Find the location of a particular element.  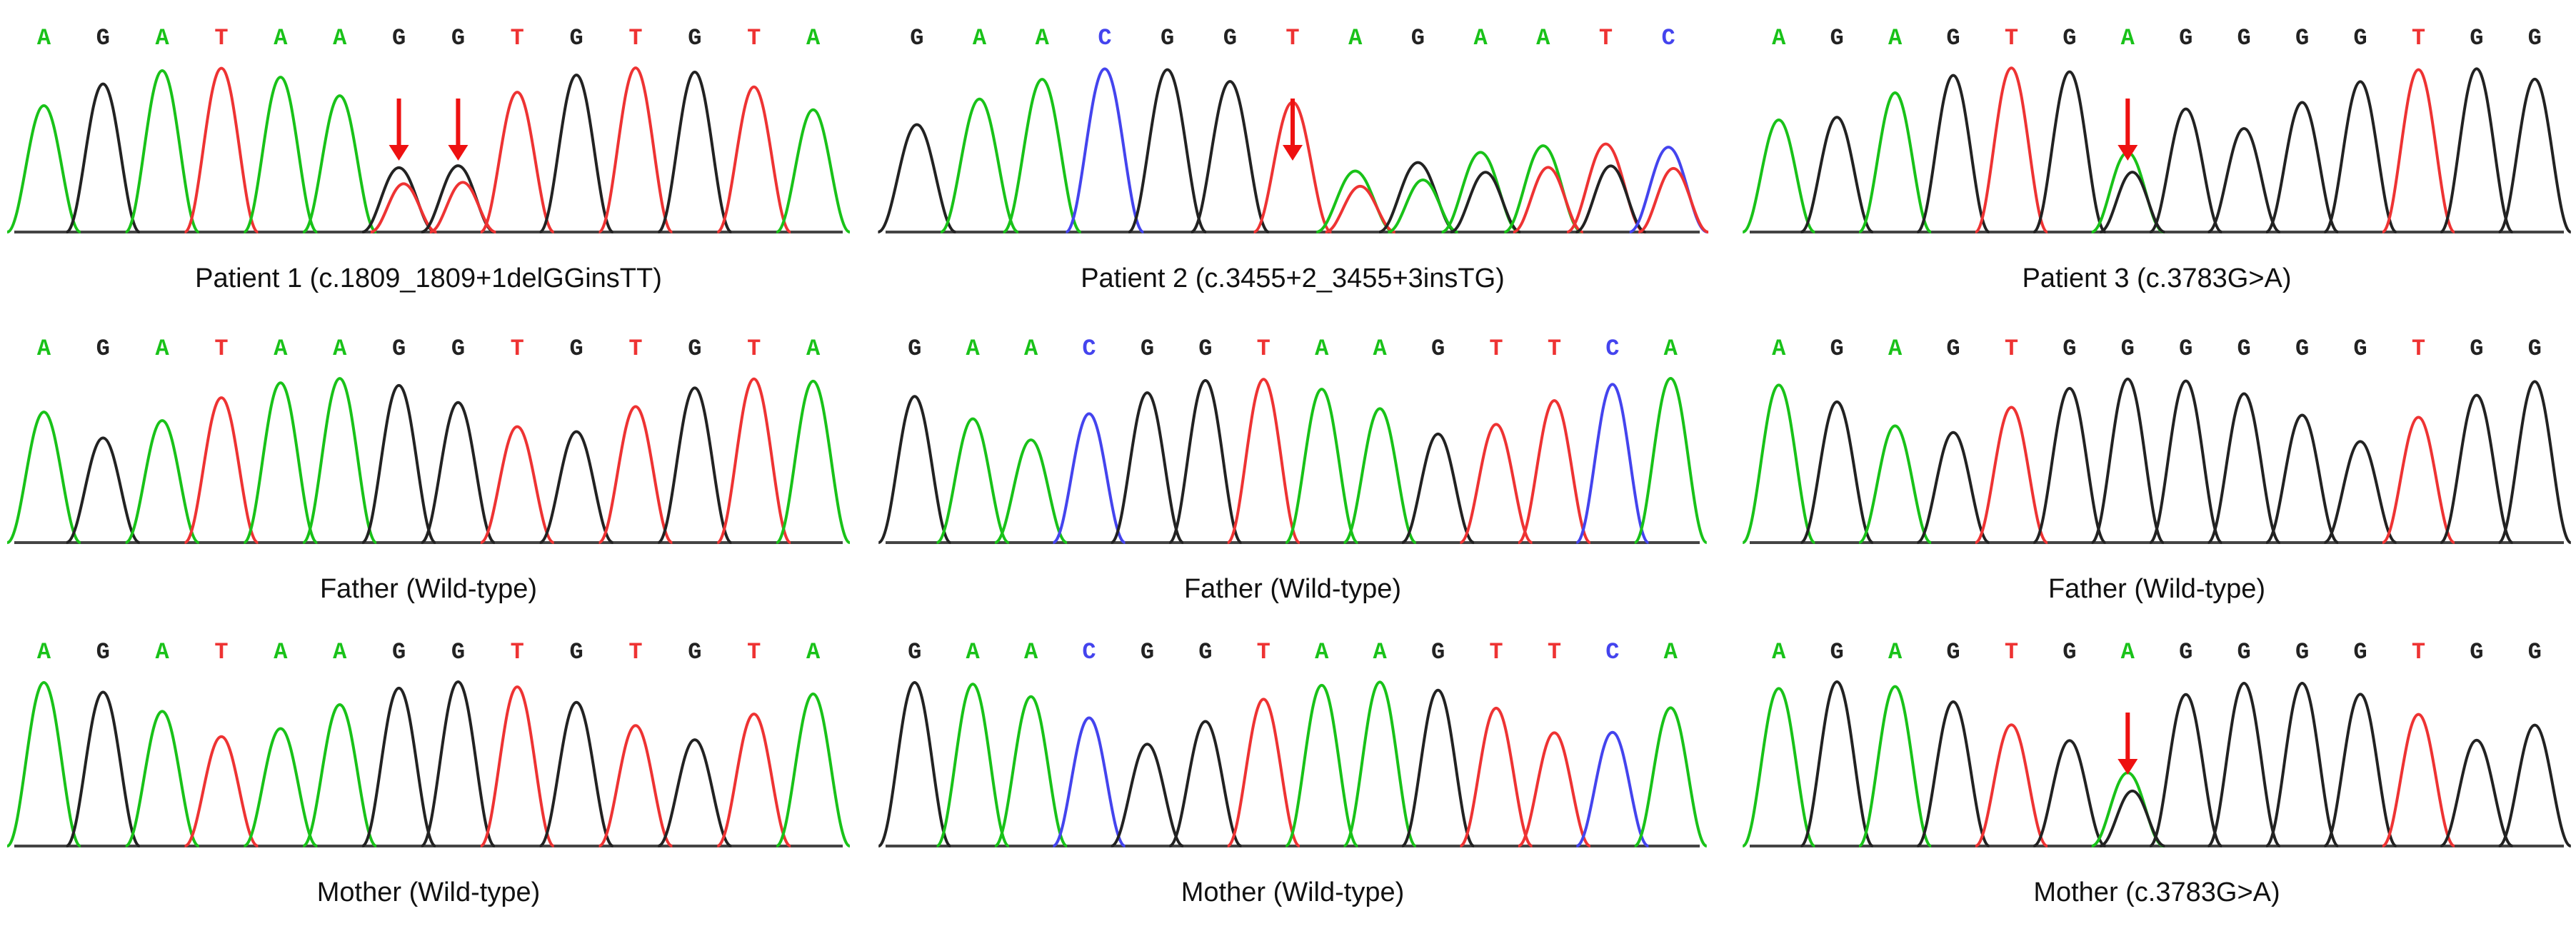

panel-caption: Patient 3 (c.3783G>A) is located at coordinates (2156, 278).